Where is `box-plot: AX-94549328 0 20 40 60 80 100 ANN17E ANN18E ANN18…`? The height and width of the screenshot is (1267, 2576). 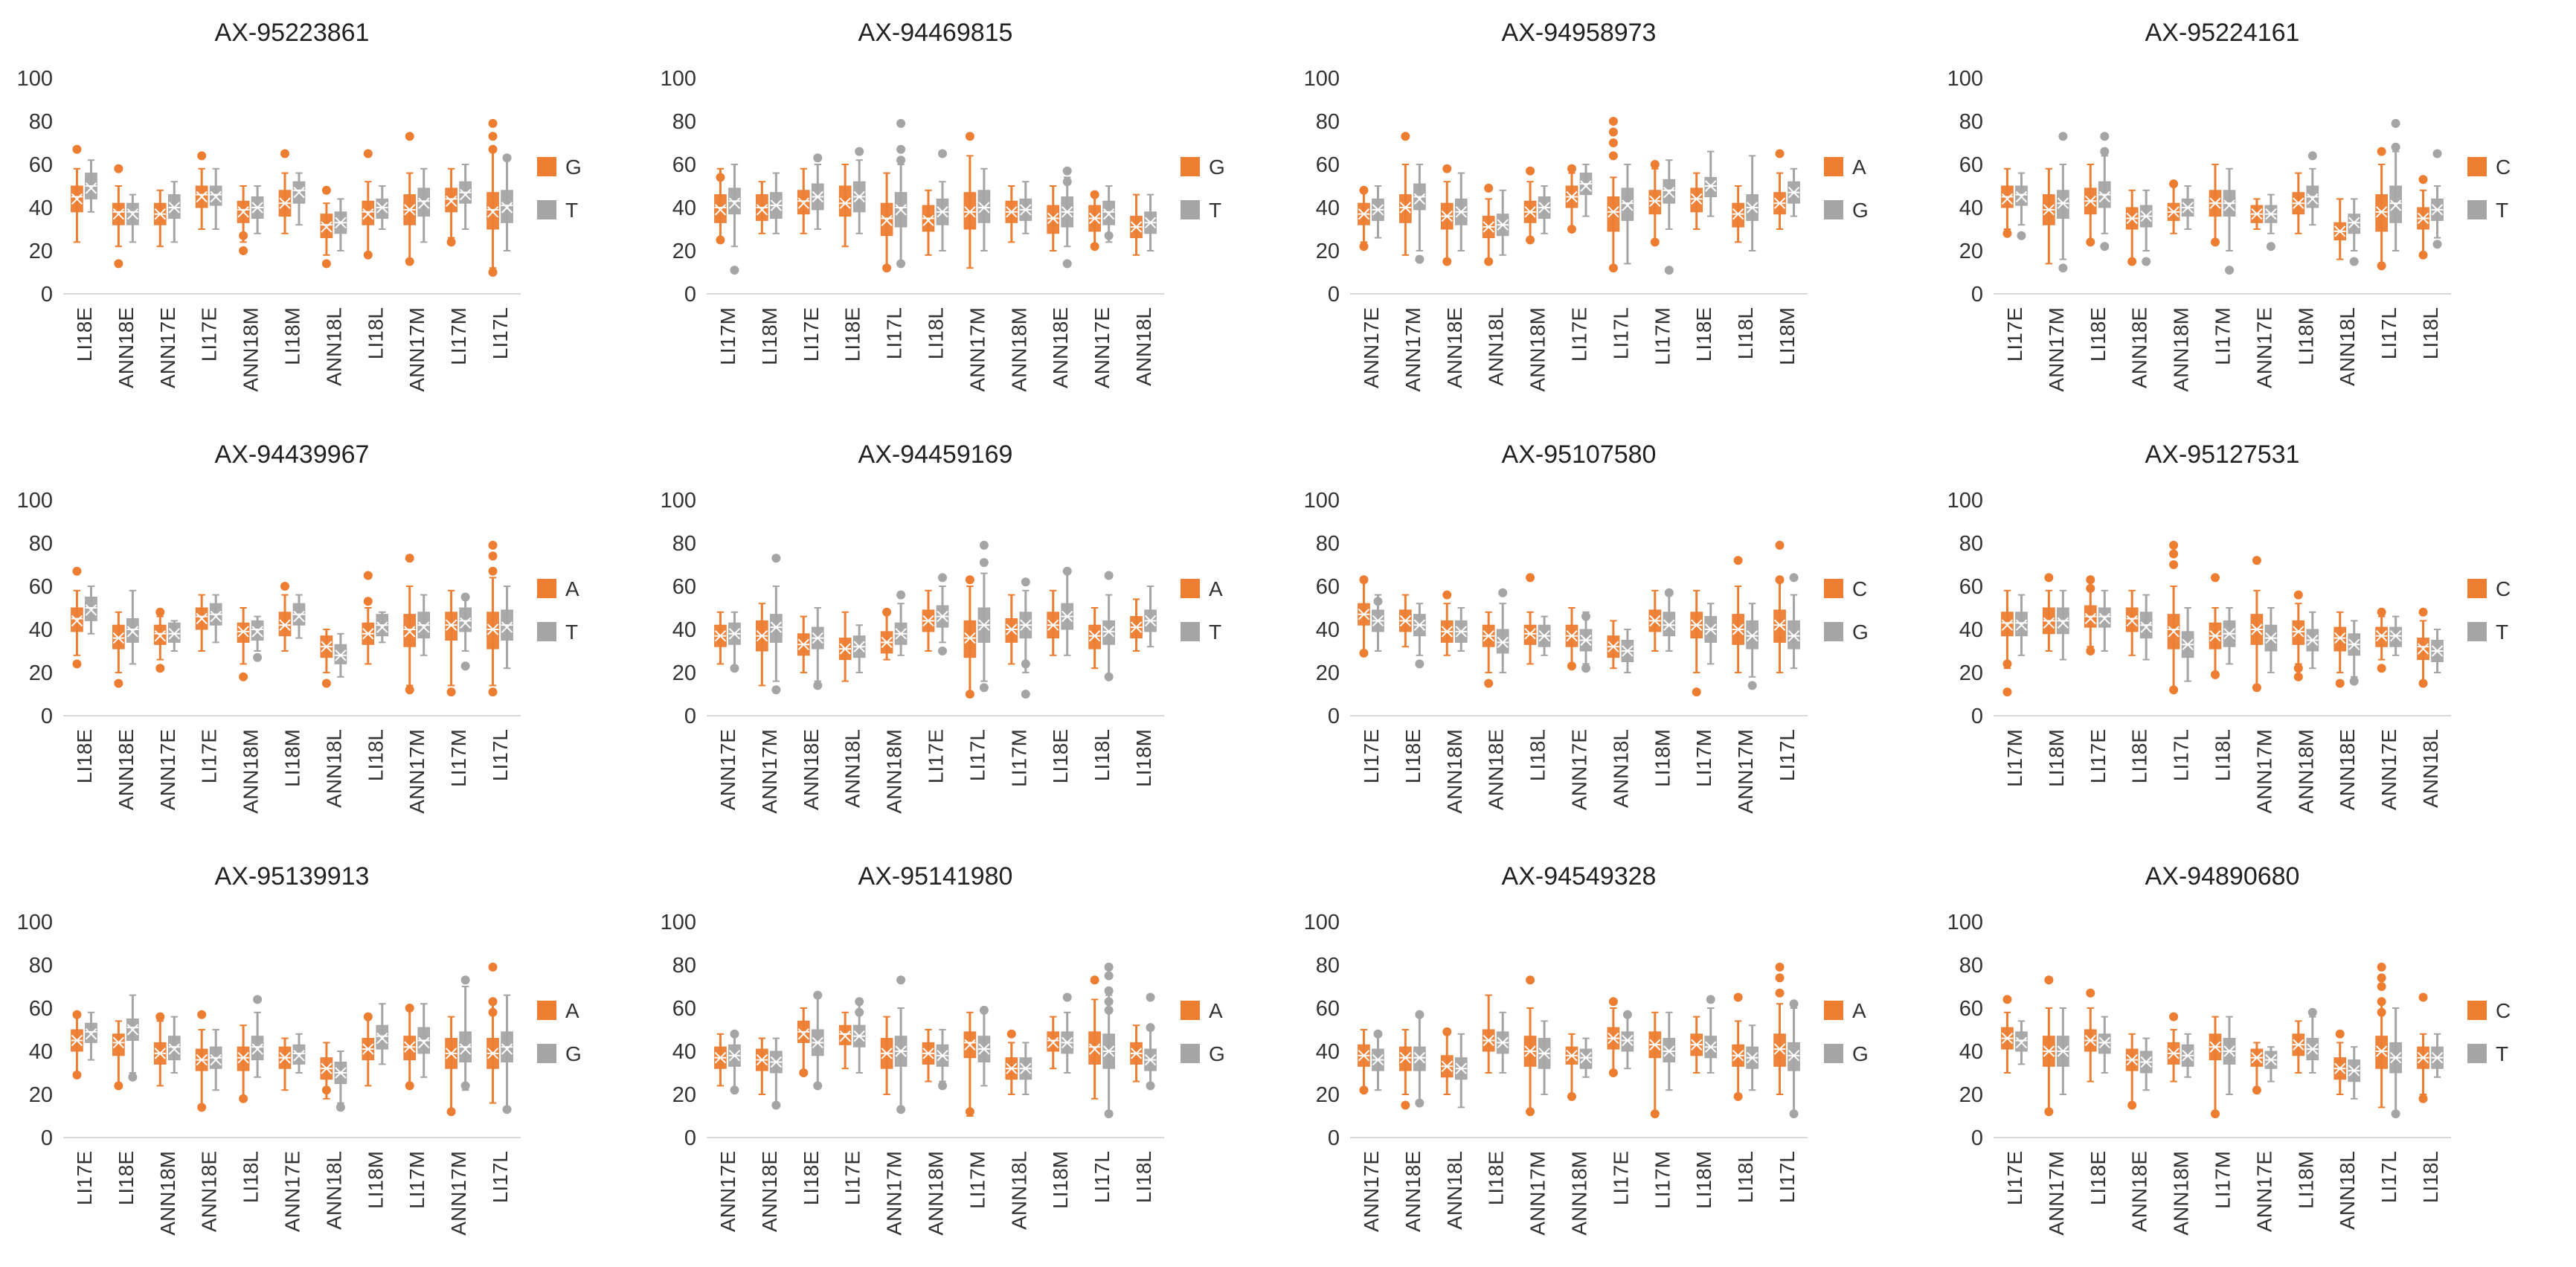
box-plot: AX-94549328 0 20 40 60 80 100 ANN17E ANN18E ANN18… is located at coordinates (1586, 1049).